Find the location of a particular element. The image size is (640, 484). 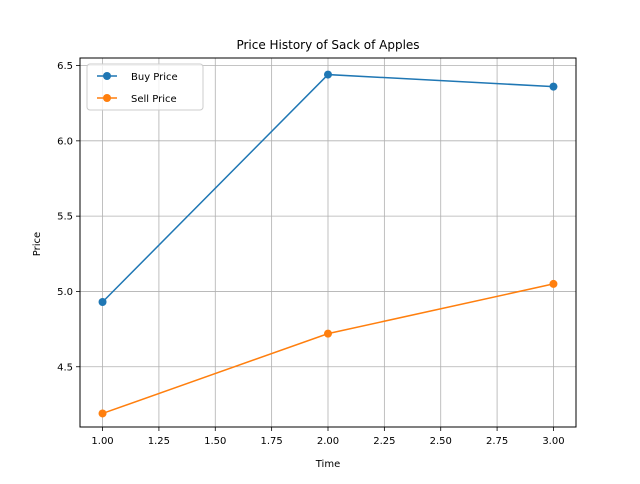

y-axis: 4.5 5.0 5.5 6.0 6.5 is located at coordinates (68, 217).